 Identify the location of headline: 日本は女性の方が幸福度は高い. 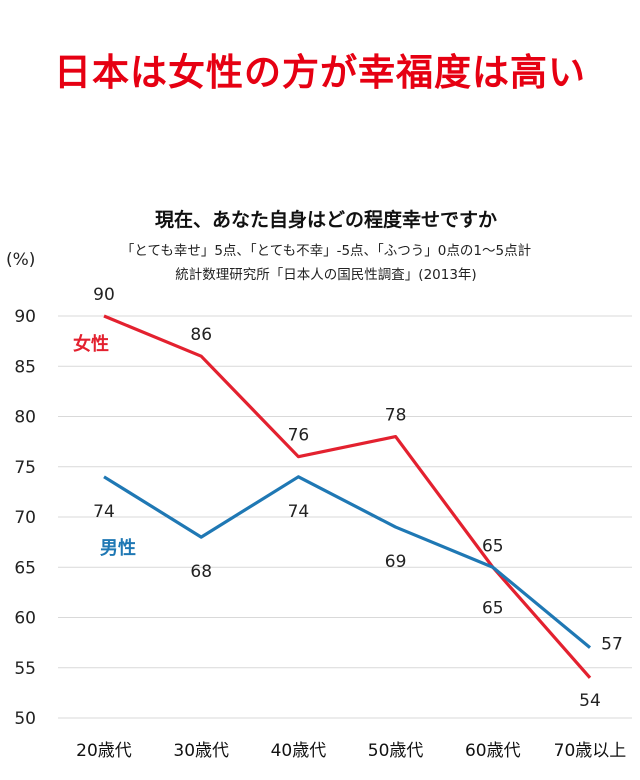
(320, 72).